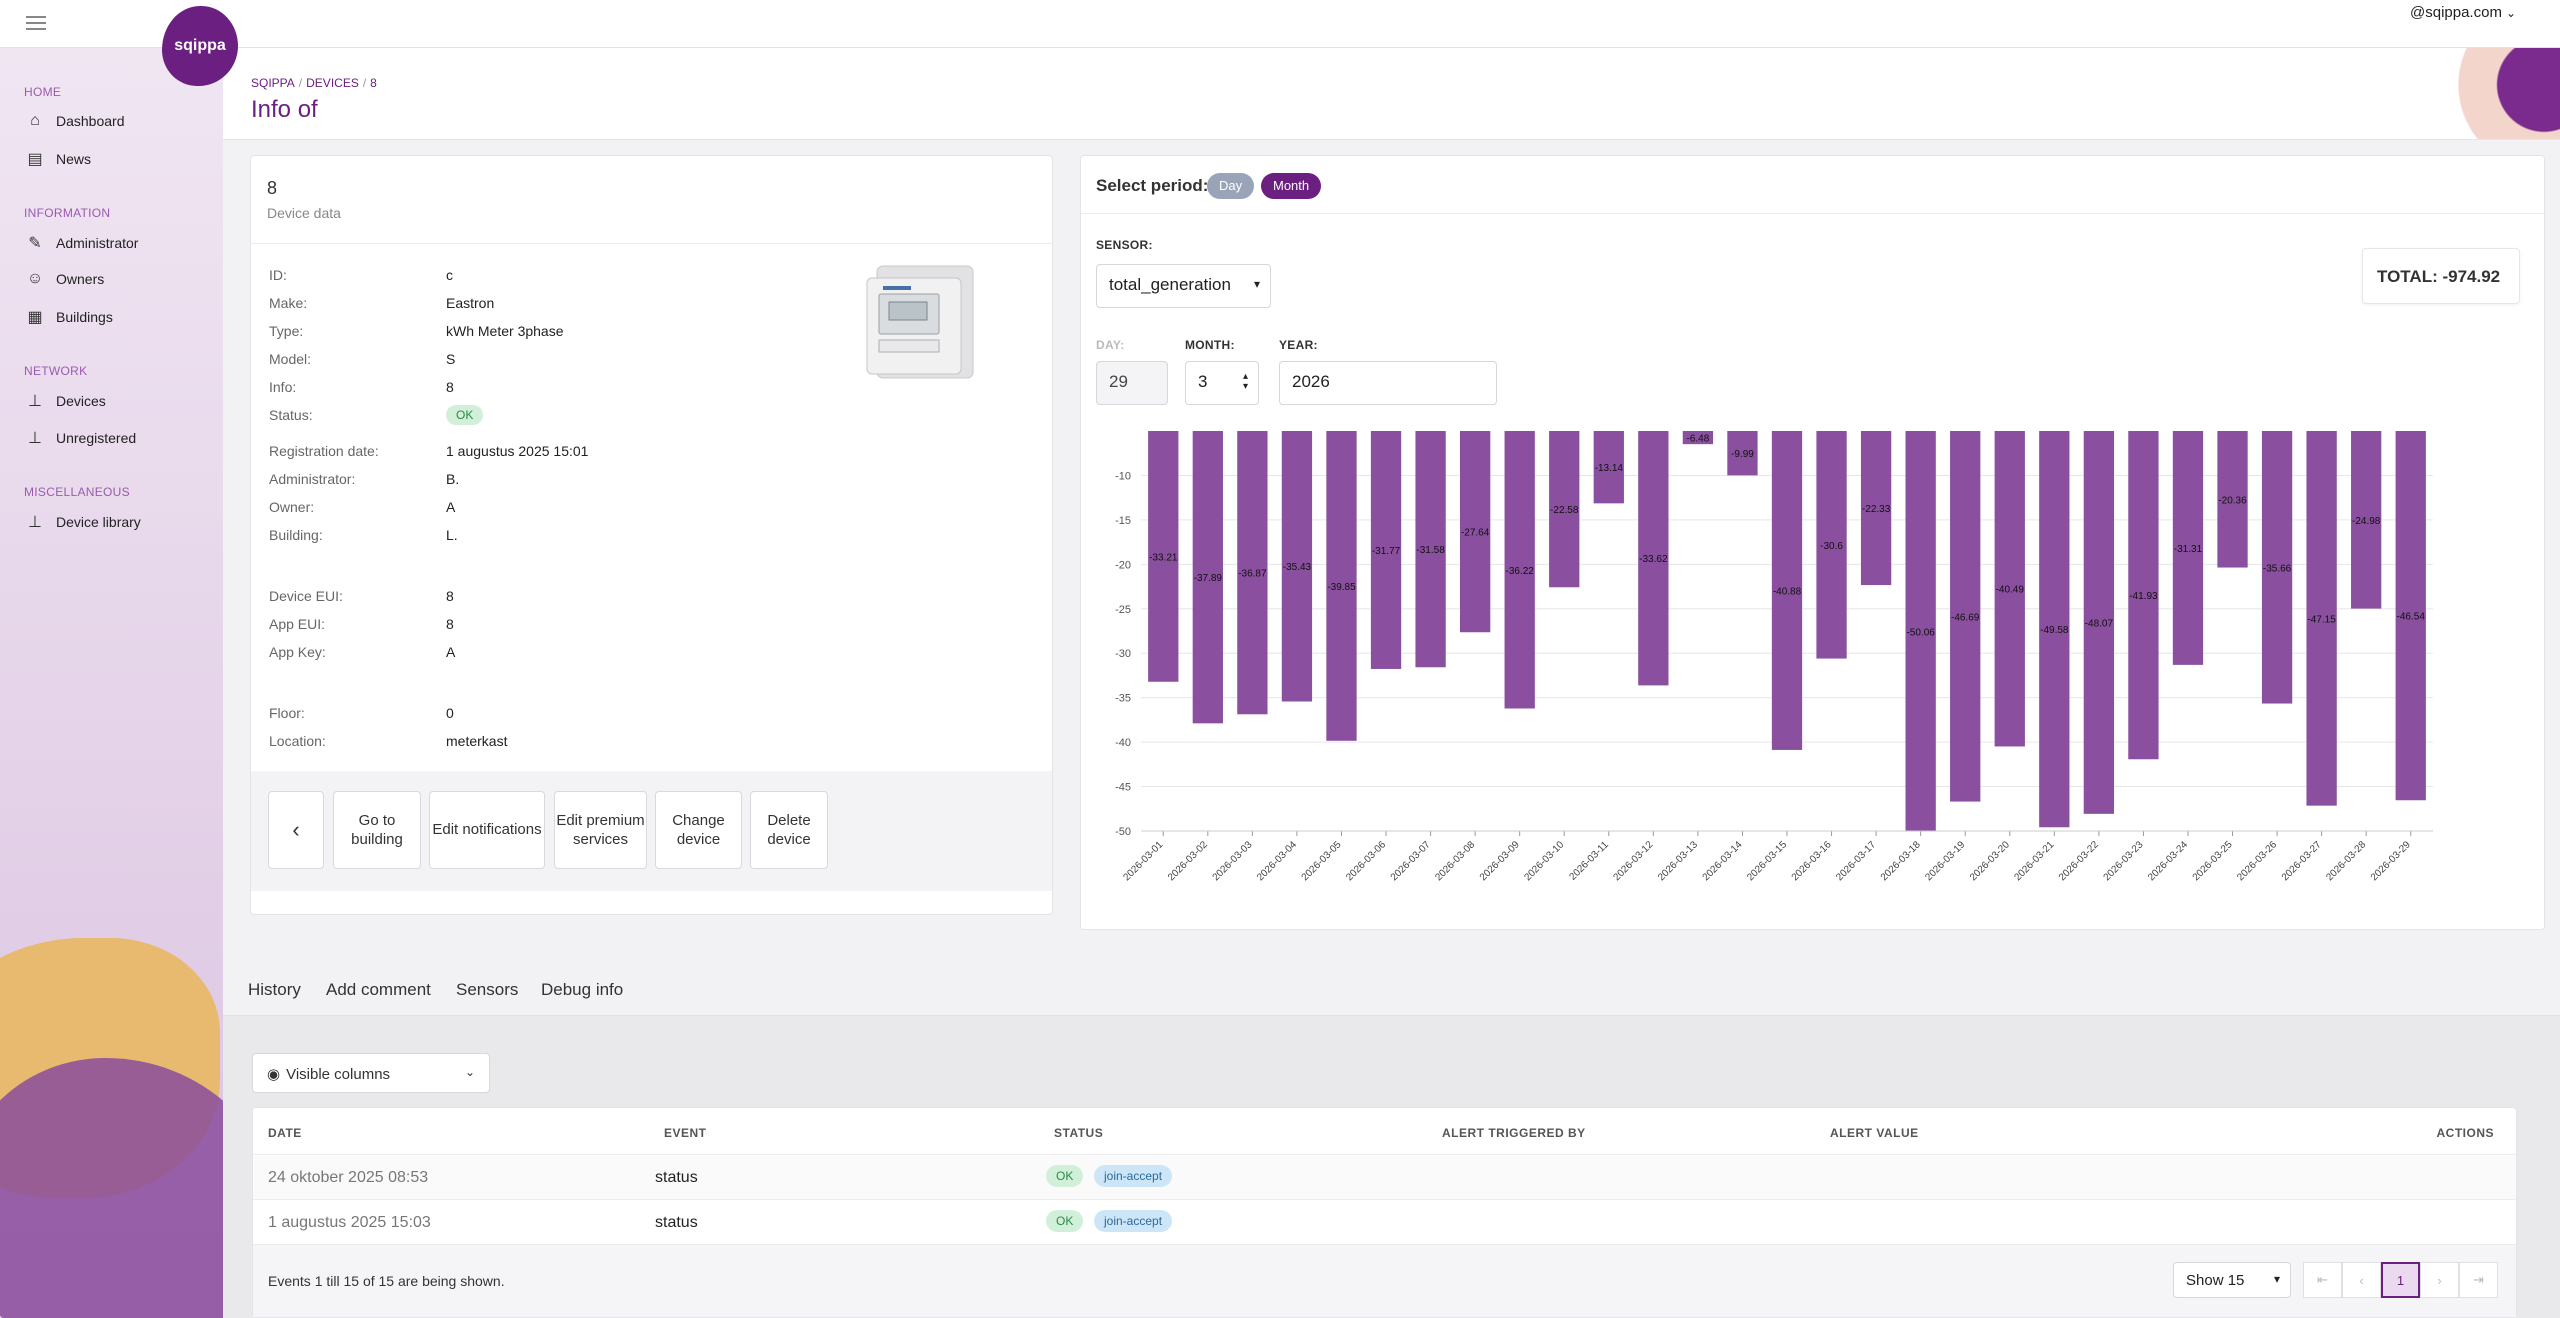  What do you see at coordinates (278, 275) in the screenshot?
I see `field-label: ID:` at bounding box center [278, 275].